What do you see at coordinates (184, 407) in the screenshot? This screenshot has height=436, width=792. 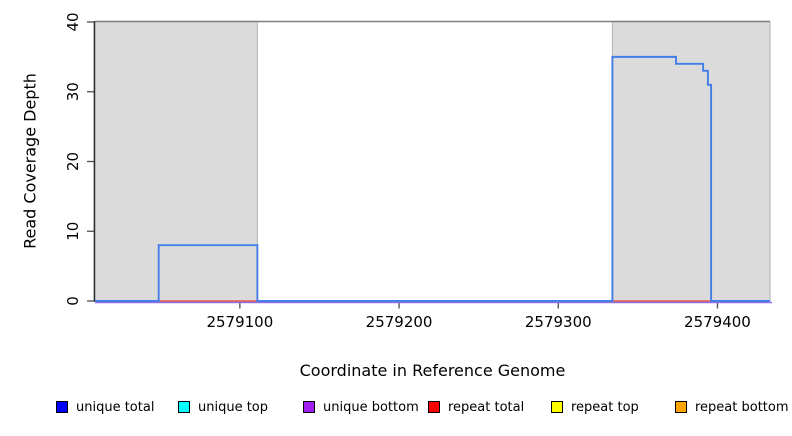 I see `unique-top-swatch-icon` at bounding box center [184, 407].